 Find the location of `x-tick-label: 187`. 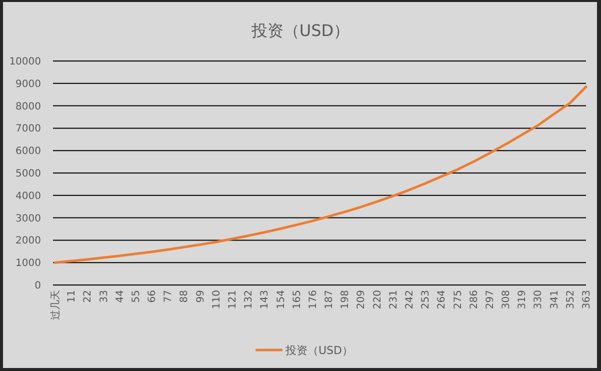

x-tick-label: 187 is located at coordinates (330, 300).